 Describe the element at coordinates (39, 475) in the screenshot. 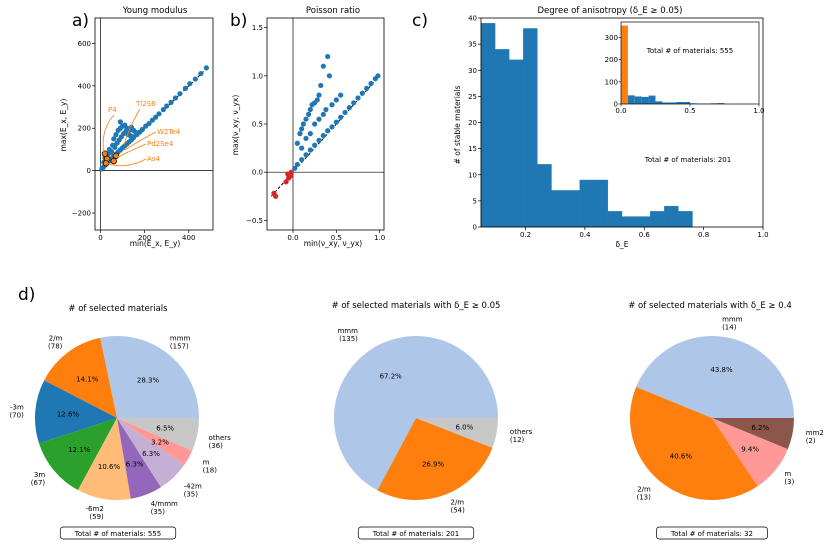

I see `pie-slice-label: 3m` at that location.